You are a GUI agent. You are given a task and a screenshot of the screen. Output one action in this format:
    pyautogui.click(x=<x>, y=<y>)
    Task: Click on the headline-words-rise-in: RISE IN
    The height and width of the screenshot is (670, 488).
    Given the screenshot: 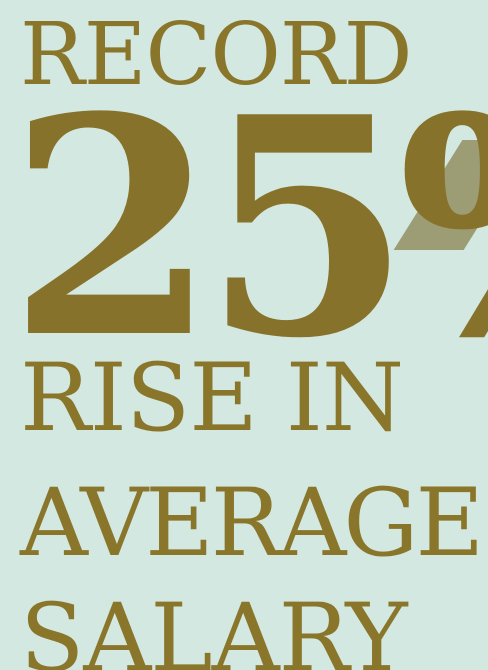 What is the action you would take?
    pyautogui.click(x=212, y=398)
    